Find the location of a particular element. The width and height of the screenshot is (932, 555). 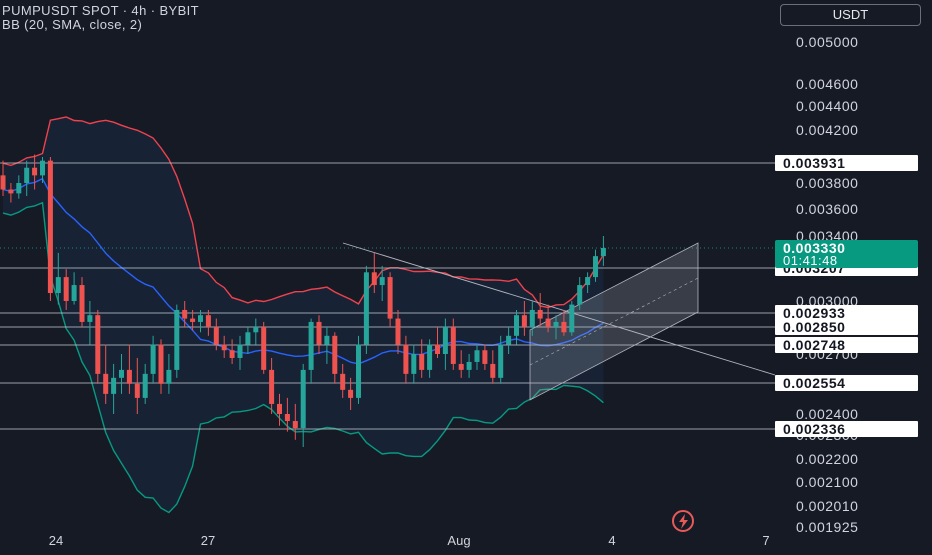

price-tick-label: 0.004200 is located at coordinates (827, 130).